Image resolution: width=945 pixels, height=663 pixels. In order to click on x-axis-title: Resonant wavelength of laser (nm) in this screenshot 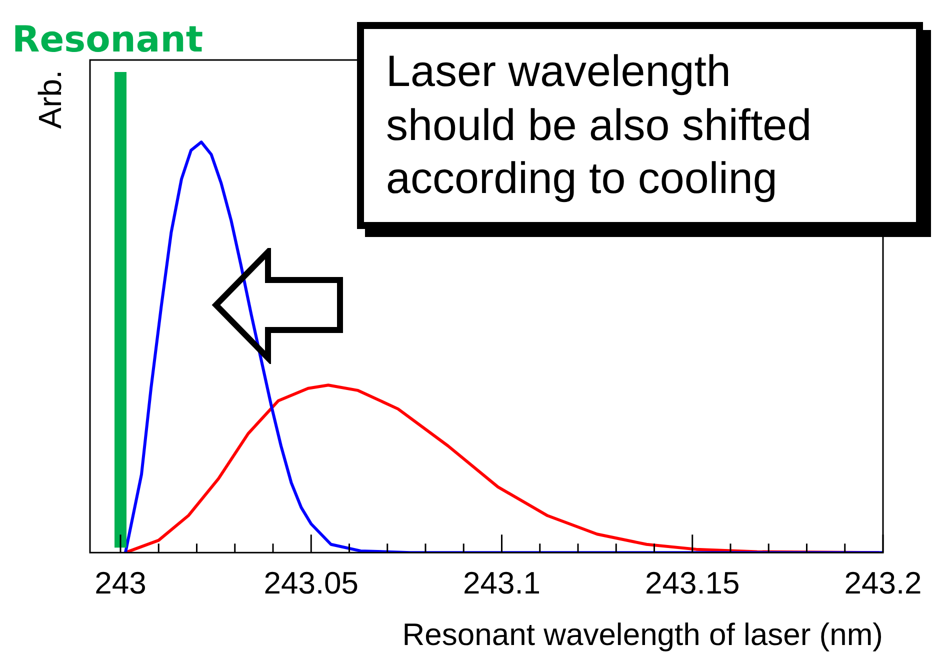, I will do `click(642, 634)`.